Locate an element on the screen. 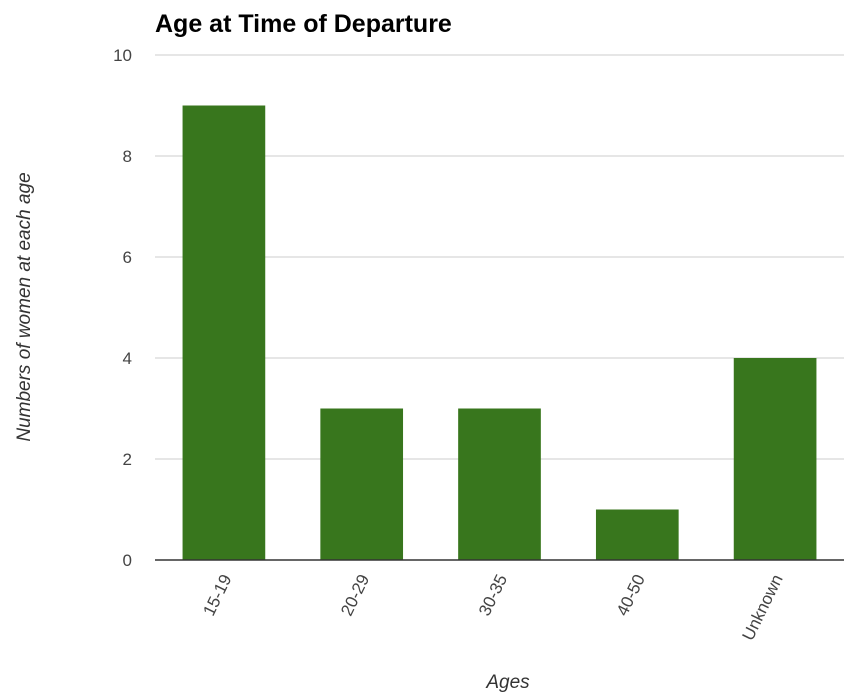 The image size is (844, 694). x-tick-label: 30-35 is located at coordinates (493, 594).